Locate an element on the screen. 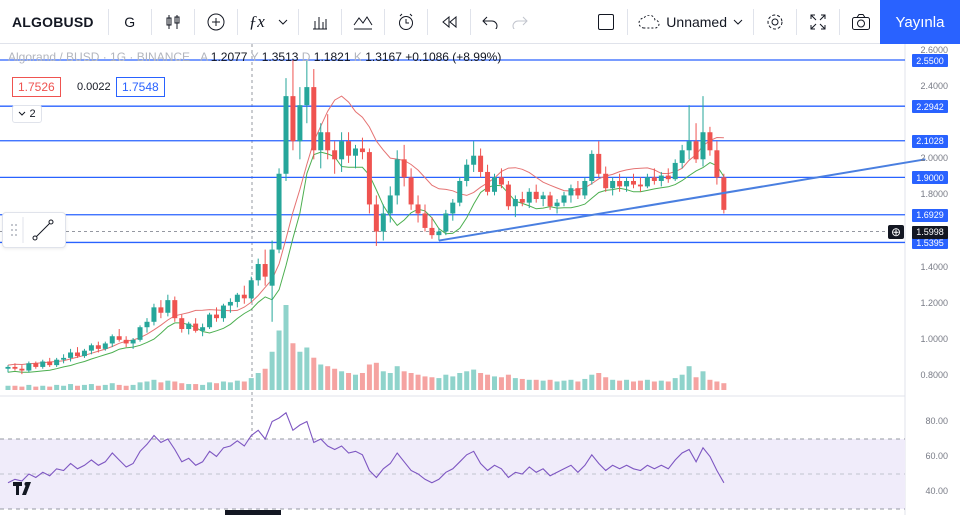 The width and height of the screenshot is (960, 515). price-tick-label: 0.8000 is located at coordinates (934, 374).